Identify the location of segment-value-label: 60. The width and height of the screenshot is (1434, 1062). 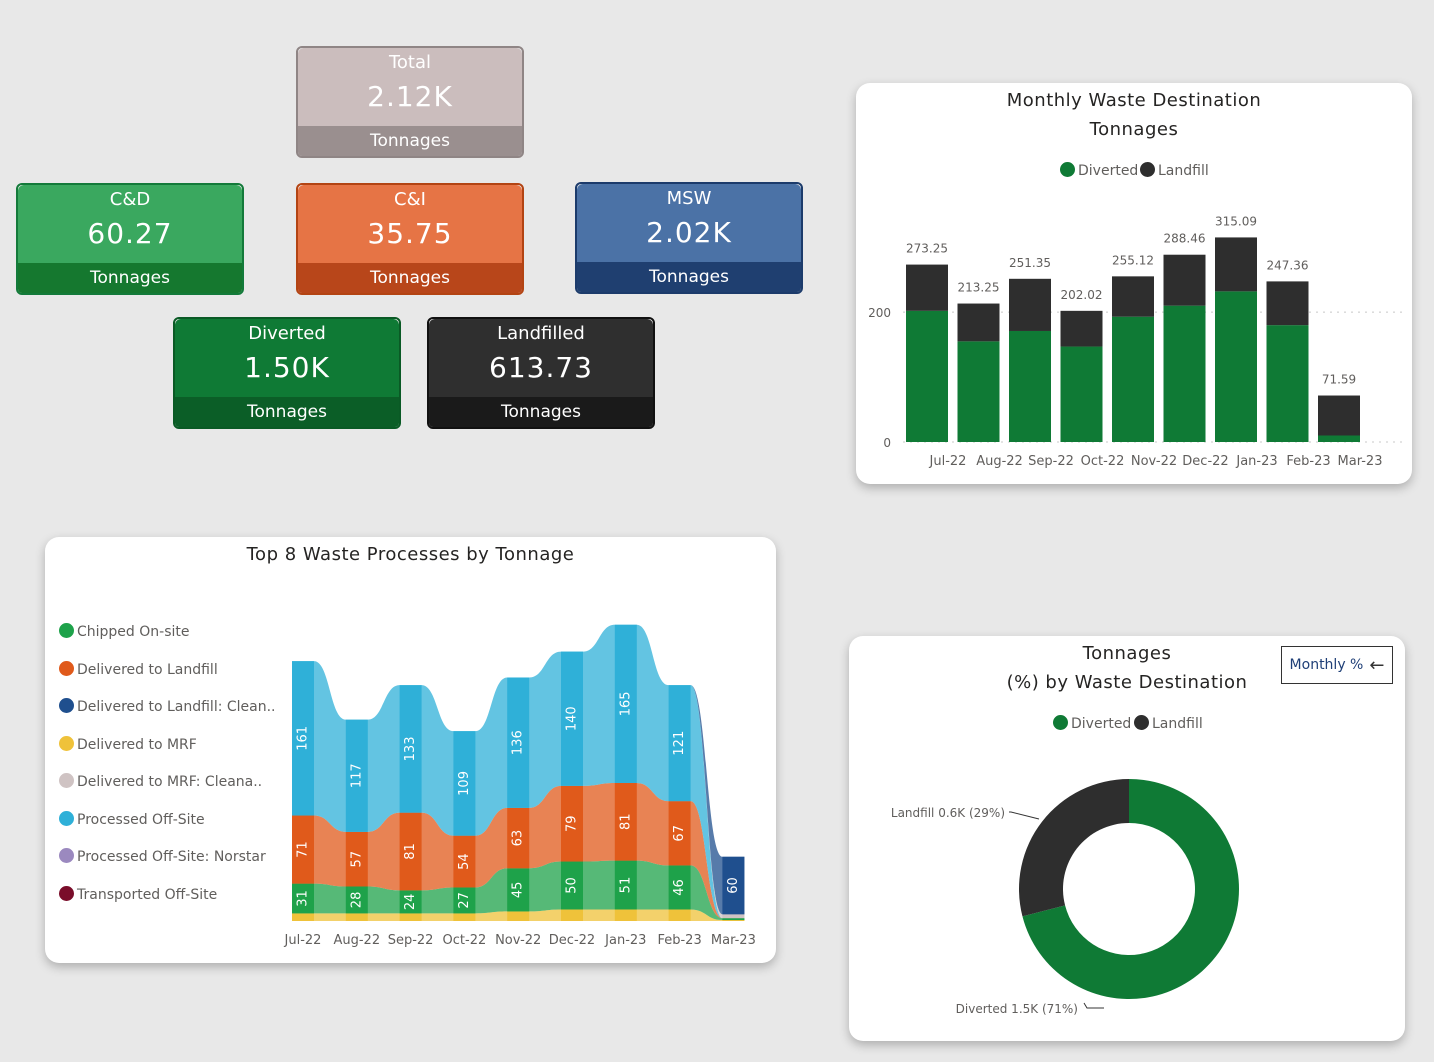
(733, 885).